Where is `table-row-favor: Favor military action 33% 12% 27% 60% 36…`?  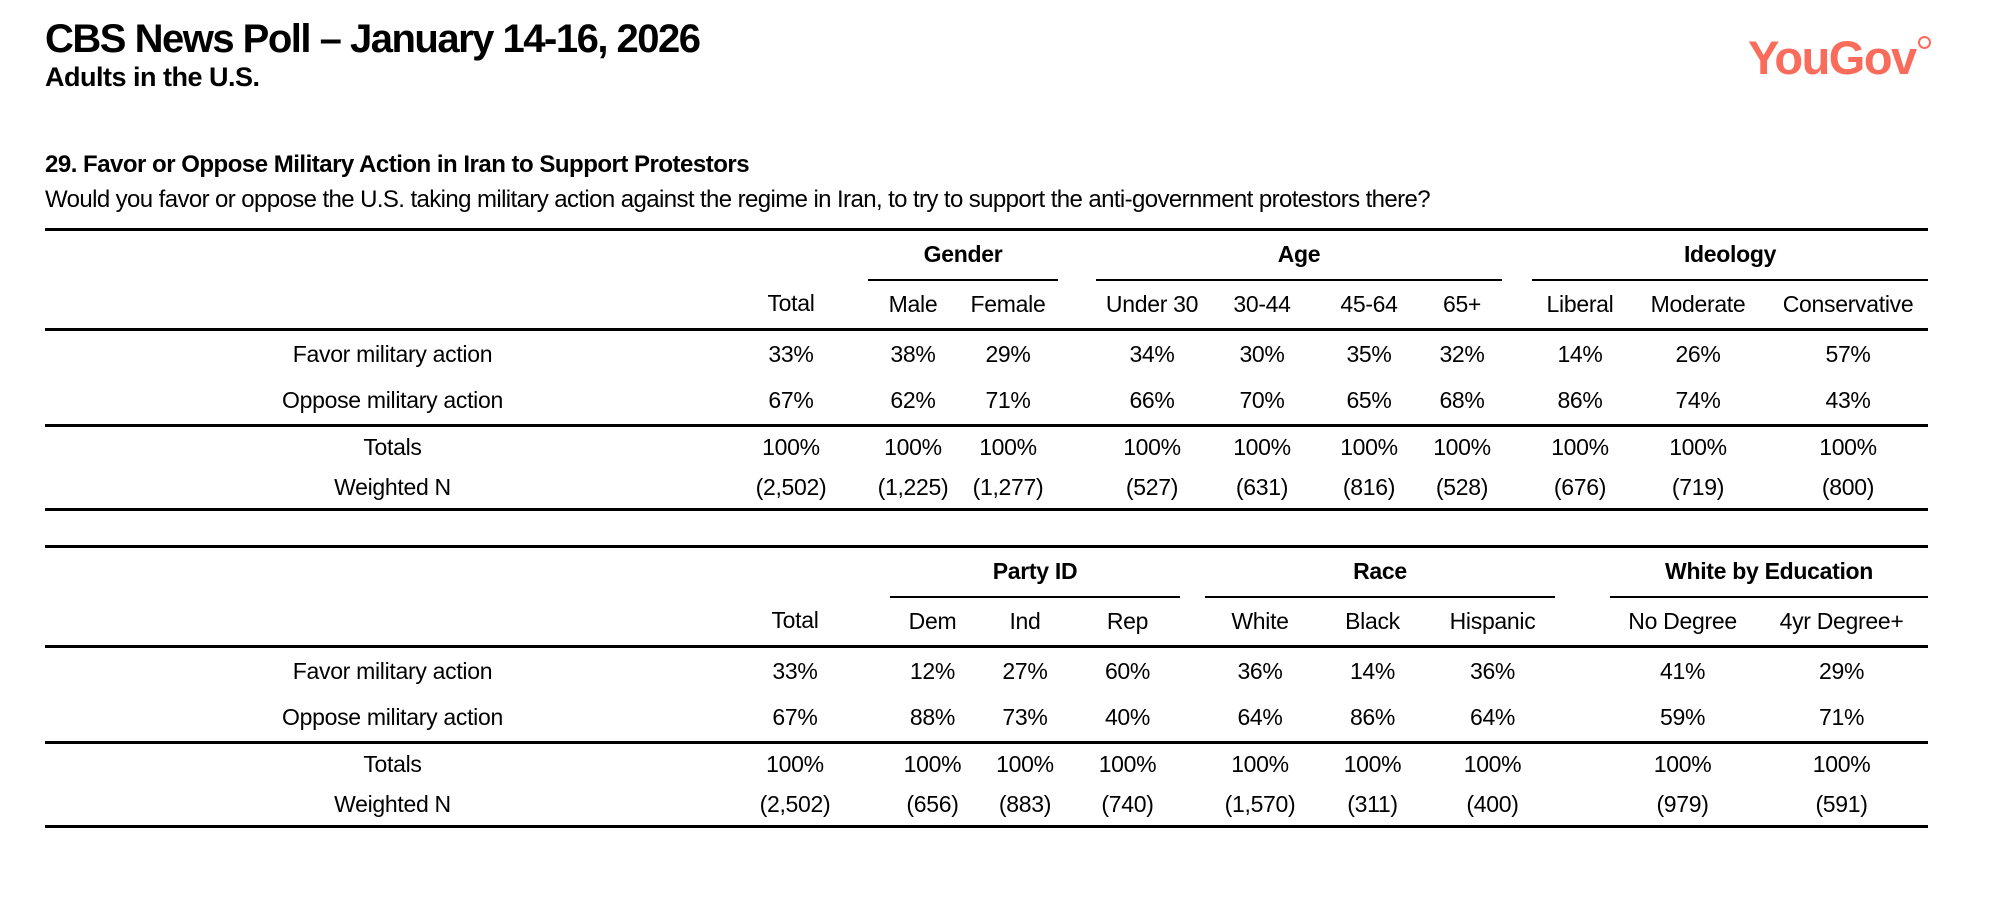
table-row-favor: Favor military action 33% 12% 27% 60% 36… is located at coordinates (986, 671).